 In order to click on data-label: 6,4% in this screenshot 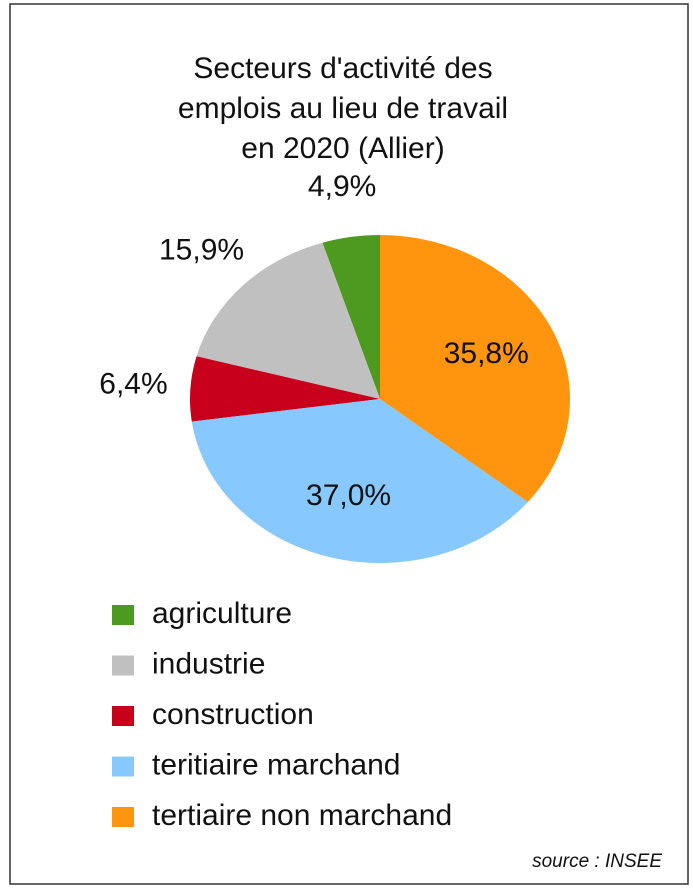, I will do `click(133, 384)`.